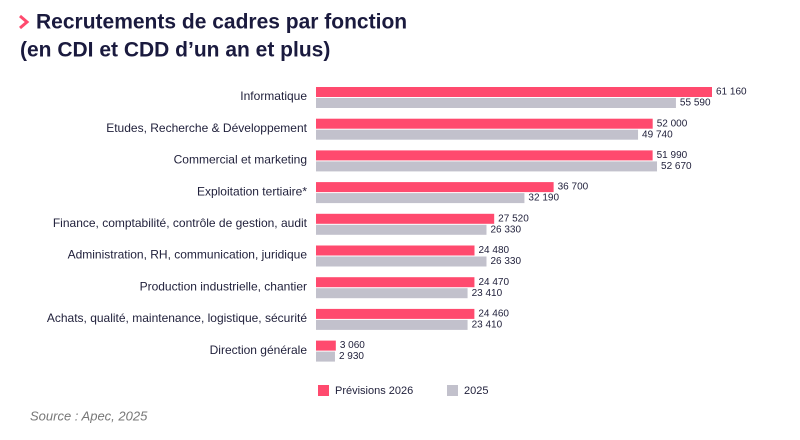  What do you see at coordinates (206, 128) in the screenshot?
I see `category-label: Etudes, Recherche & Développement` at bounding box center [206, 128].